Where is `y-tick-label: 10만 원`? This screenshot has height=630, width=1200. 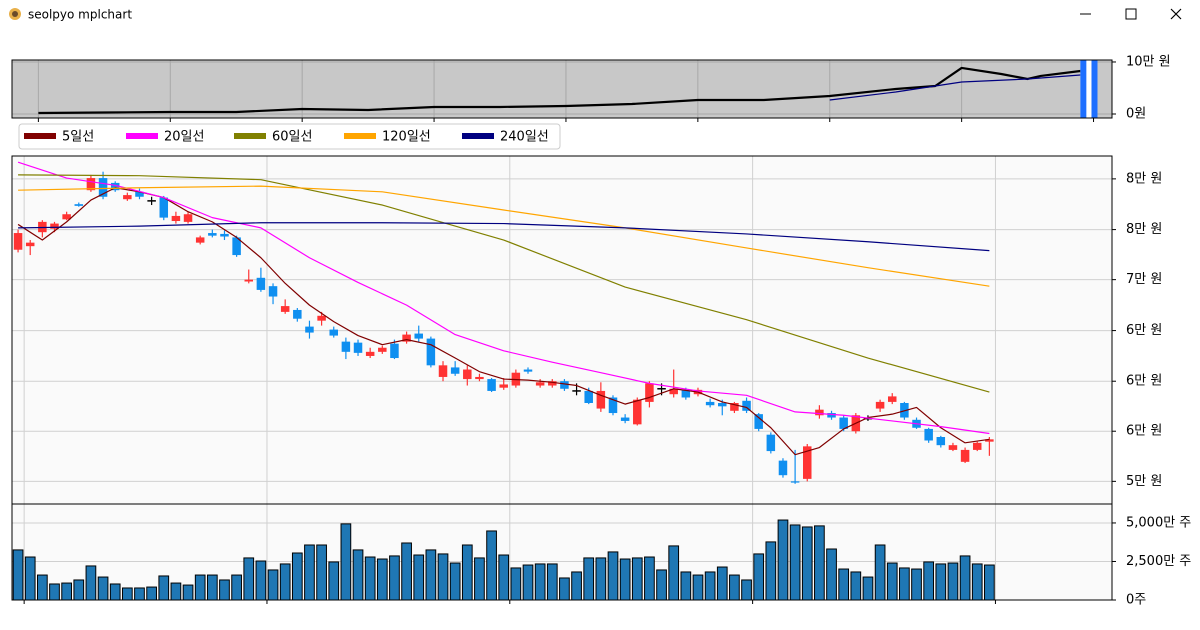 y-tick-label: 10만 원 is located at coordinates (1148, 61).